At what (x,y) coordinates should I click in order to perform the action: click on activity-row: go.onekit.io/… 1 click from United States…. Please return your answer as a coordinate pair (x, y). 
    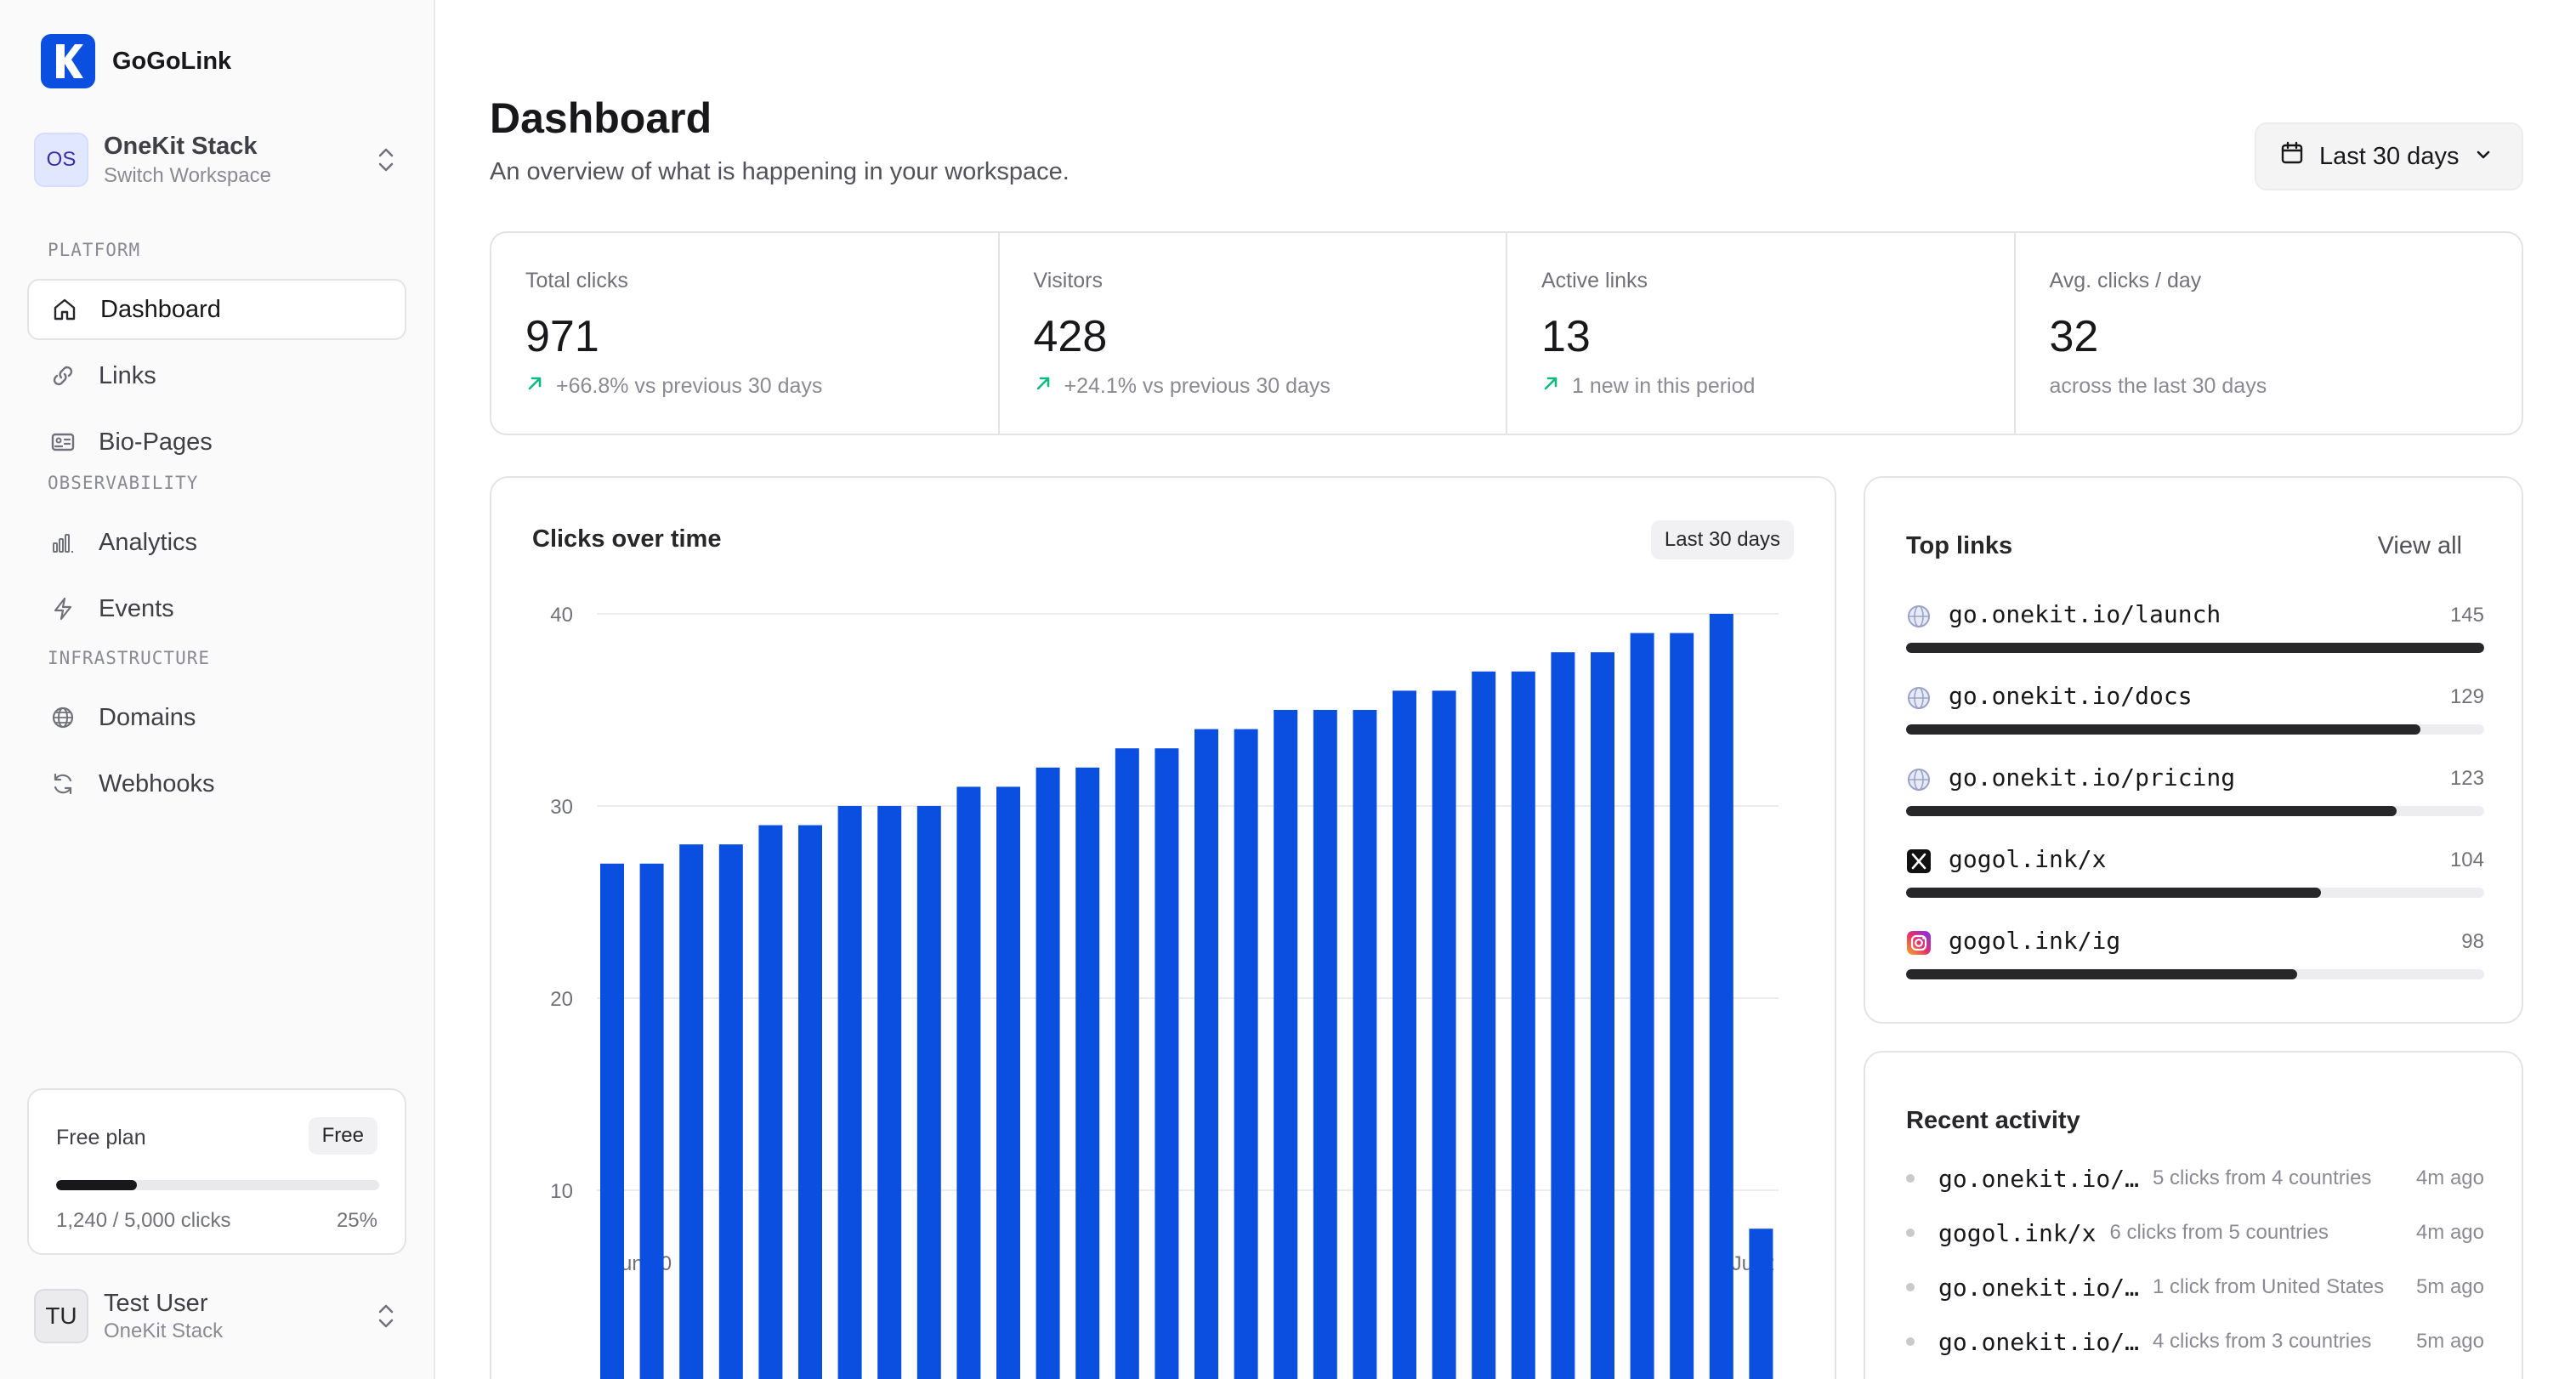
    Looking at the image, I should click on (2195, 1287).